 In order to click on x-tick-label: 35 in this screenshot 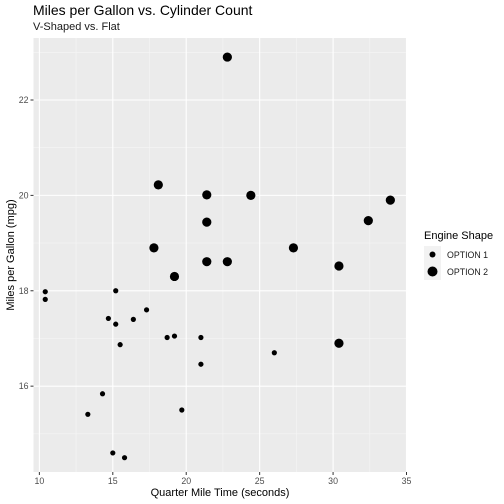, I will do `click(407, 481)`.